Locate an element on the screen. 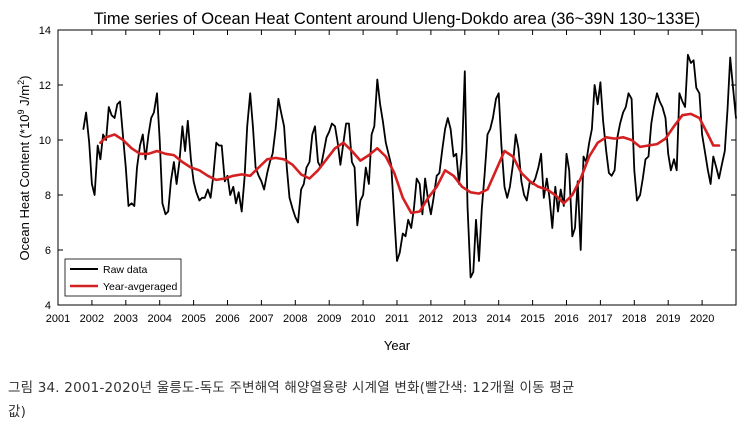  x-tick-label: 2001 is located at coordinates (58, 319).